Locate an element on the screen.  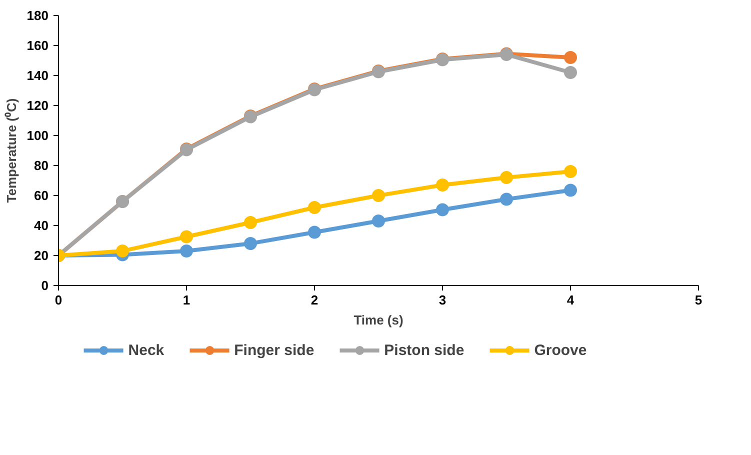
x-tick-label: 5 is located at coordinates (698, 300).